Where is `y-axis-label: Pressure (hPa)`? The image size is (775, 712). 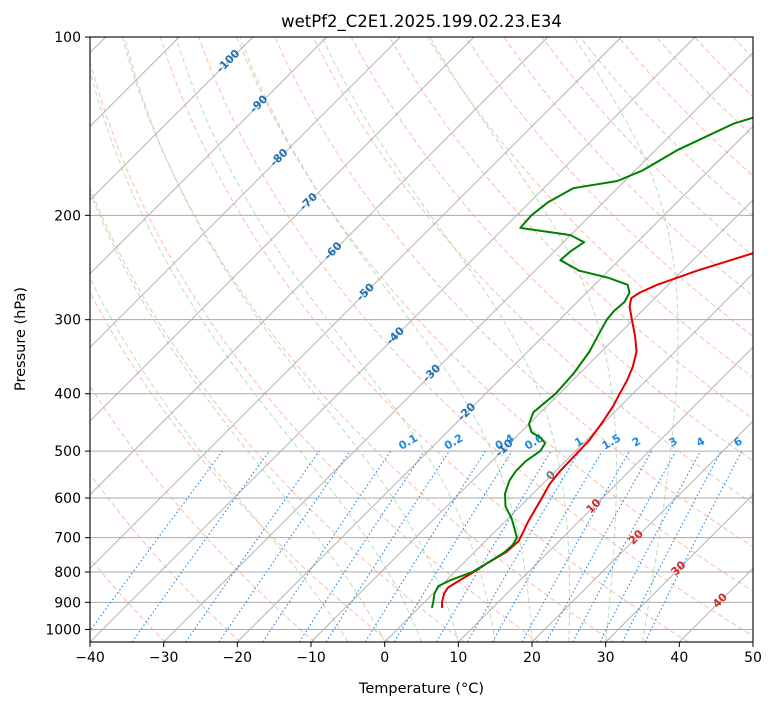 y-axis-label: Pressure (hPa) is located at coordinates (21, 339).